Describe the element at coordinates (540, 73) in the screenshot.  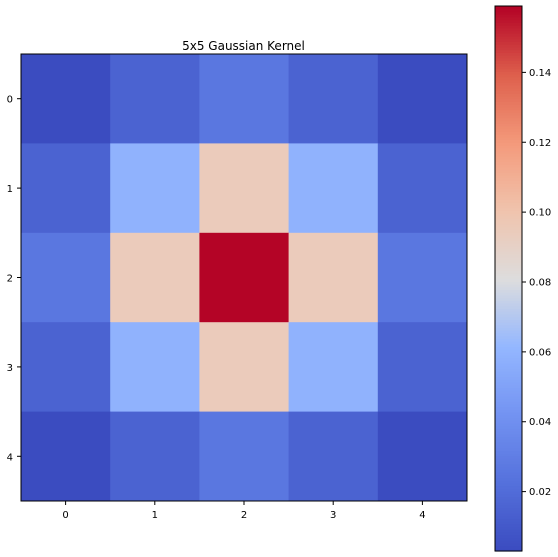
I see `colorbar-tick-label: 0.14` at that location.